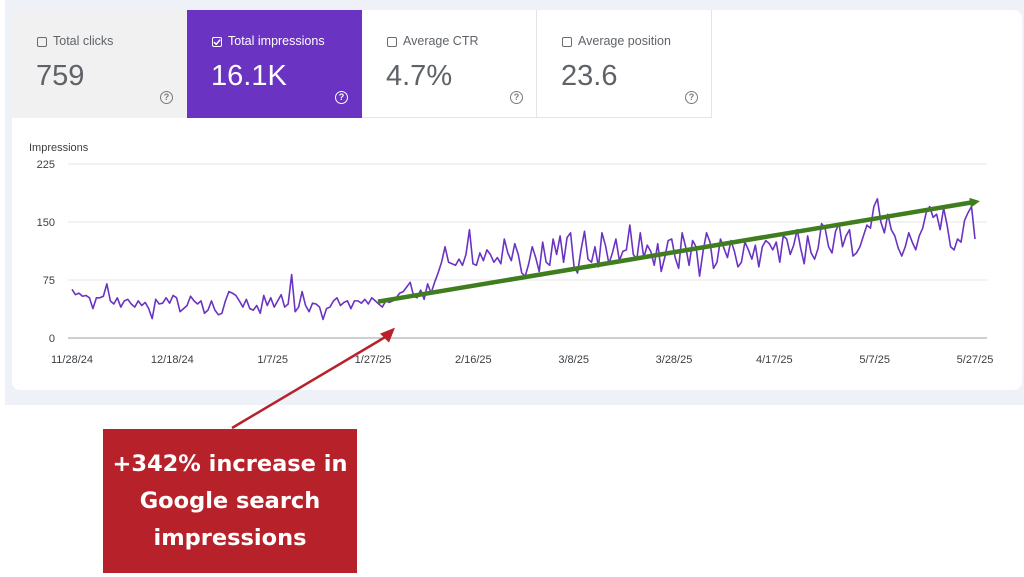 This screenshot has height=577, width=1024. What do you see at coordinates (49, 281) in the screenshot?
I see `y-tick-label: 75` at bounding box center [49, 281].